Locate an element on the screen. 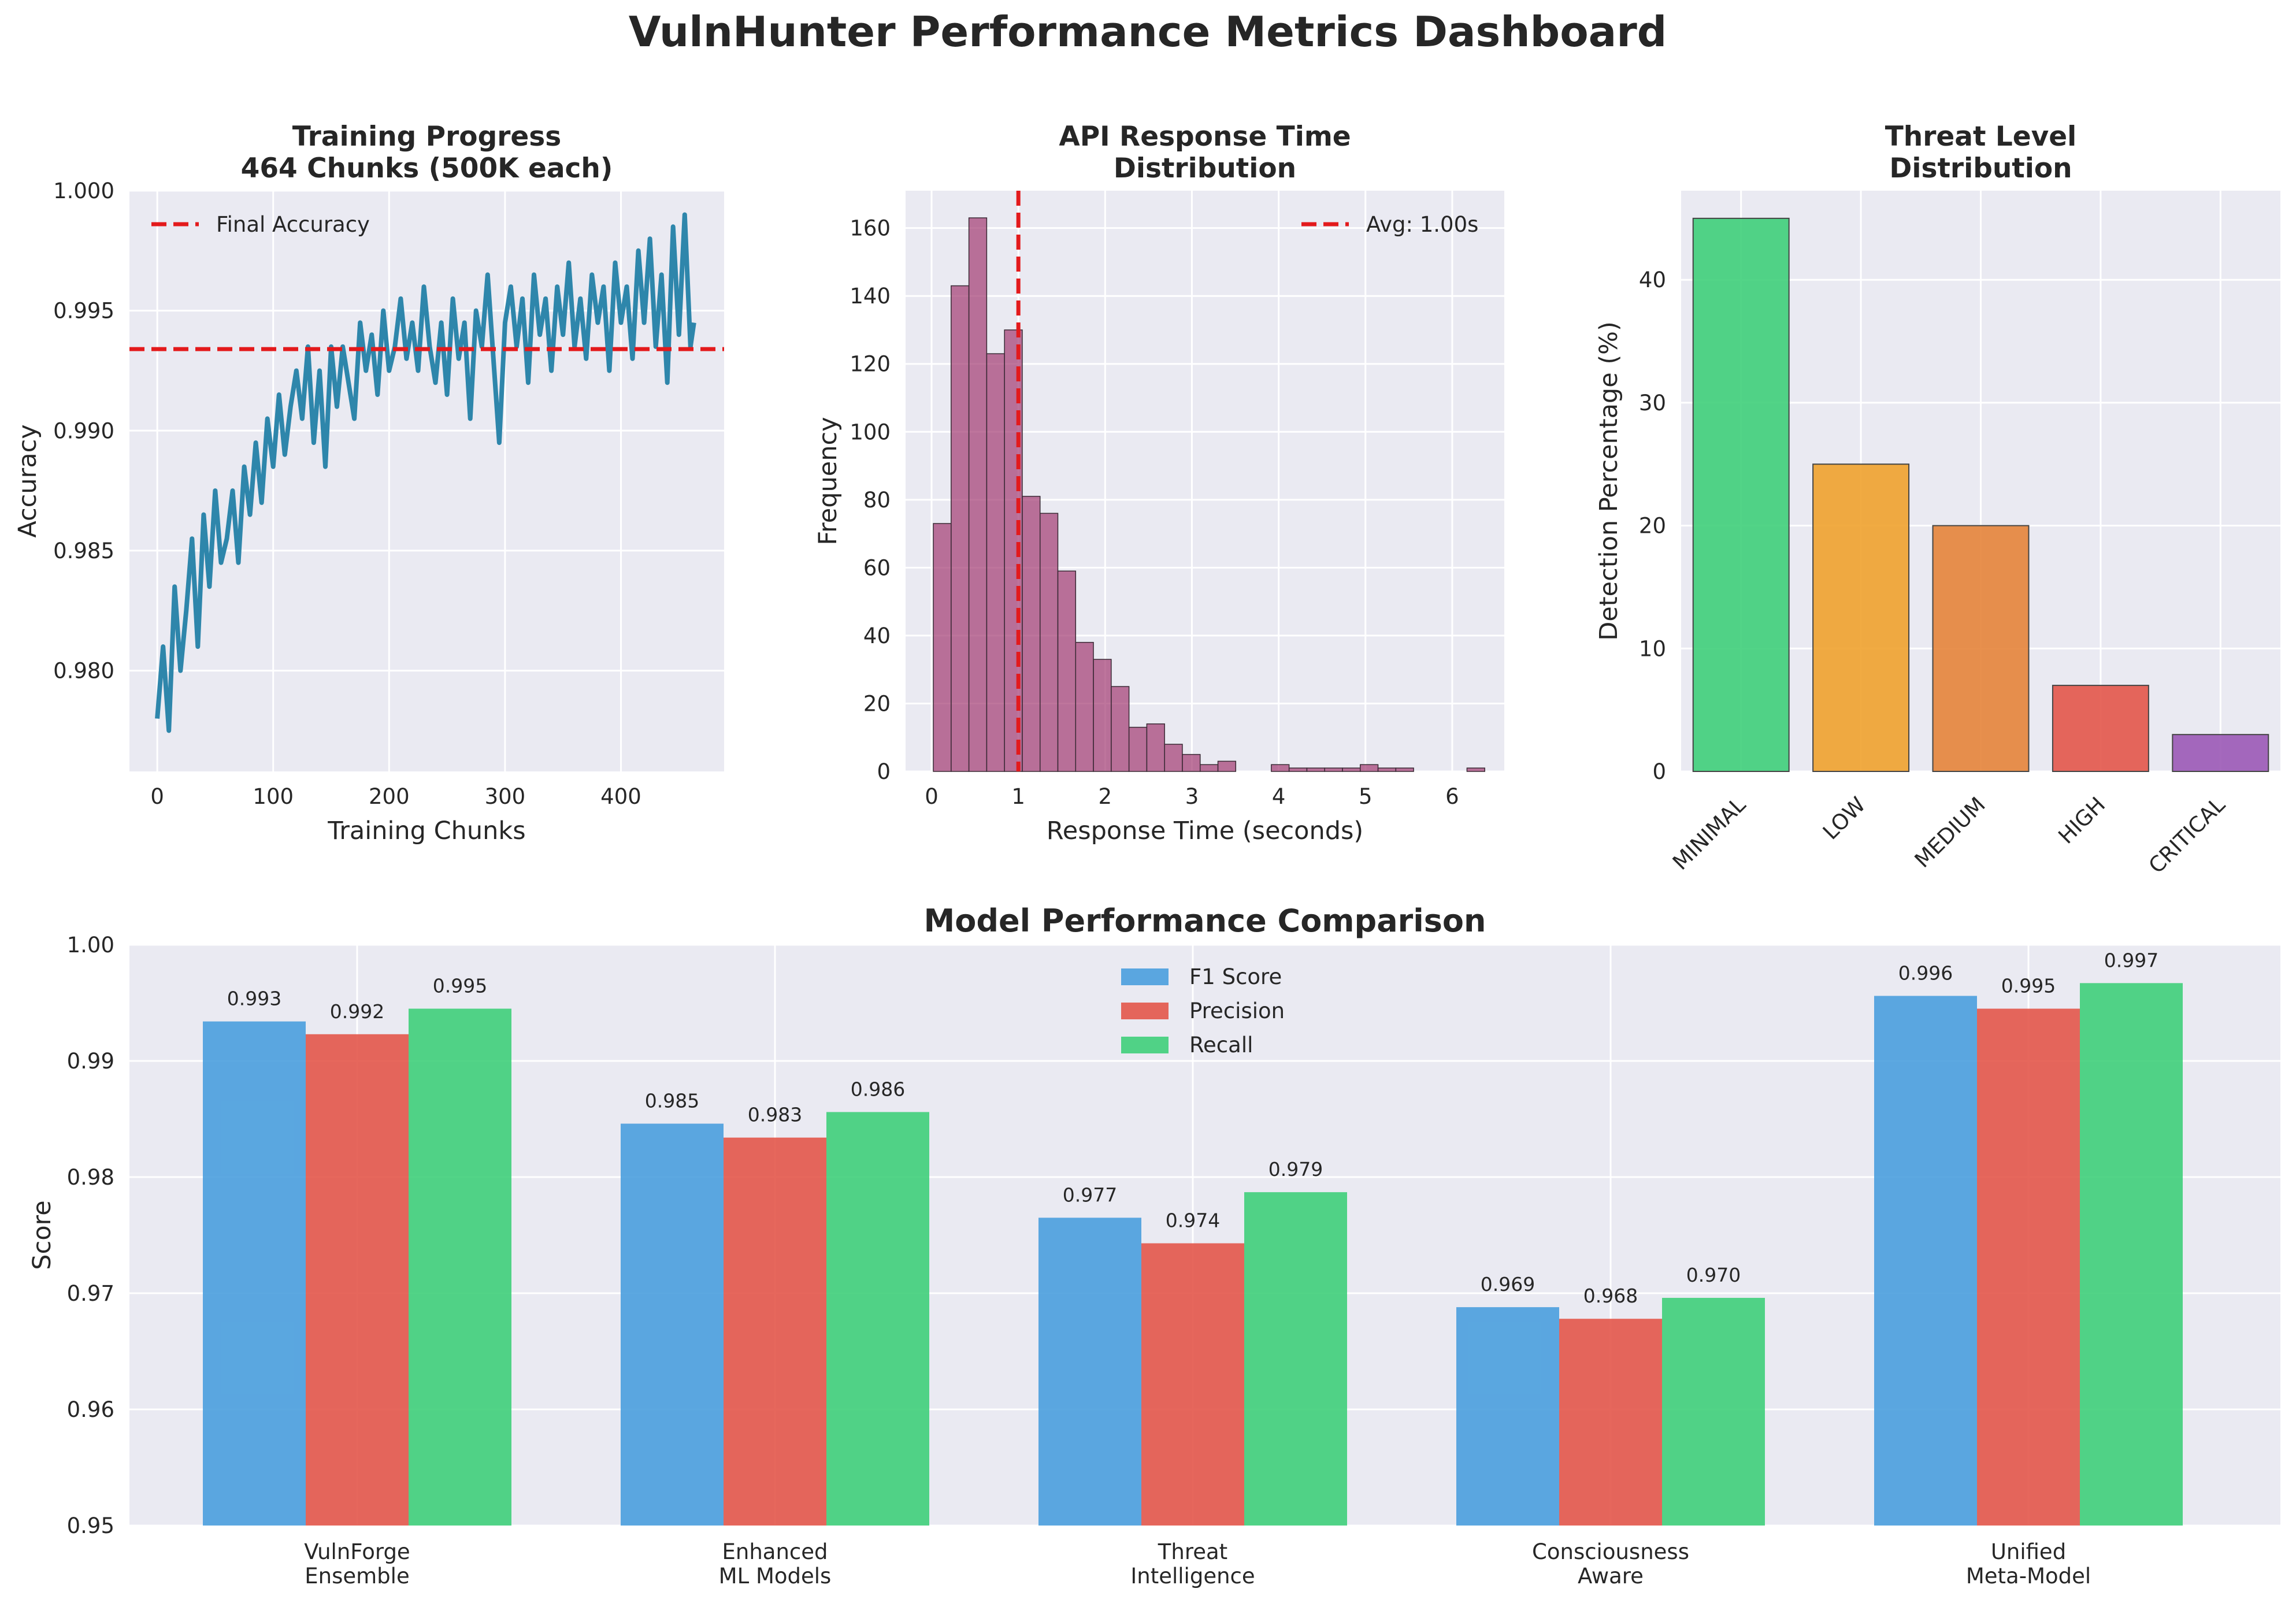 This screenshot has width=2296, height=1607. y-axis-label: Score is located at coordinates (42, 1235).